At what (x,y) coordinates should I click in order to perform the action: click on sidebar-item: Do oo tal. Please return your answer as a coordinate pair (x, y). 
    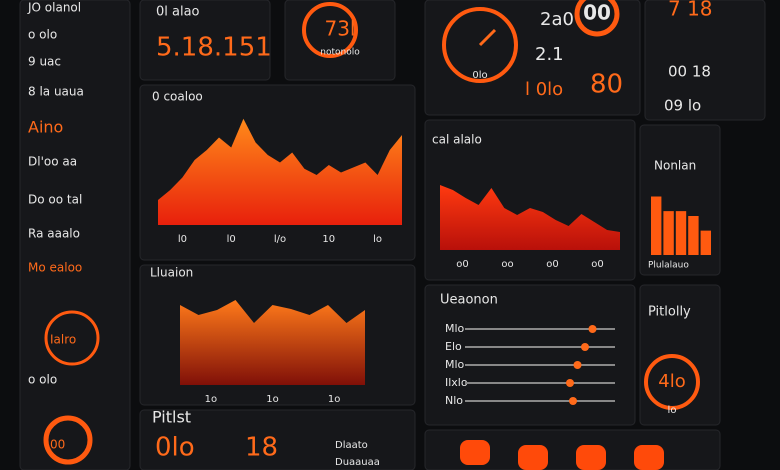
    Looking at the image, I should click on (55, 200).